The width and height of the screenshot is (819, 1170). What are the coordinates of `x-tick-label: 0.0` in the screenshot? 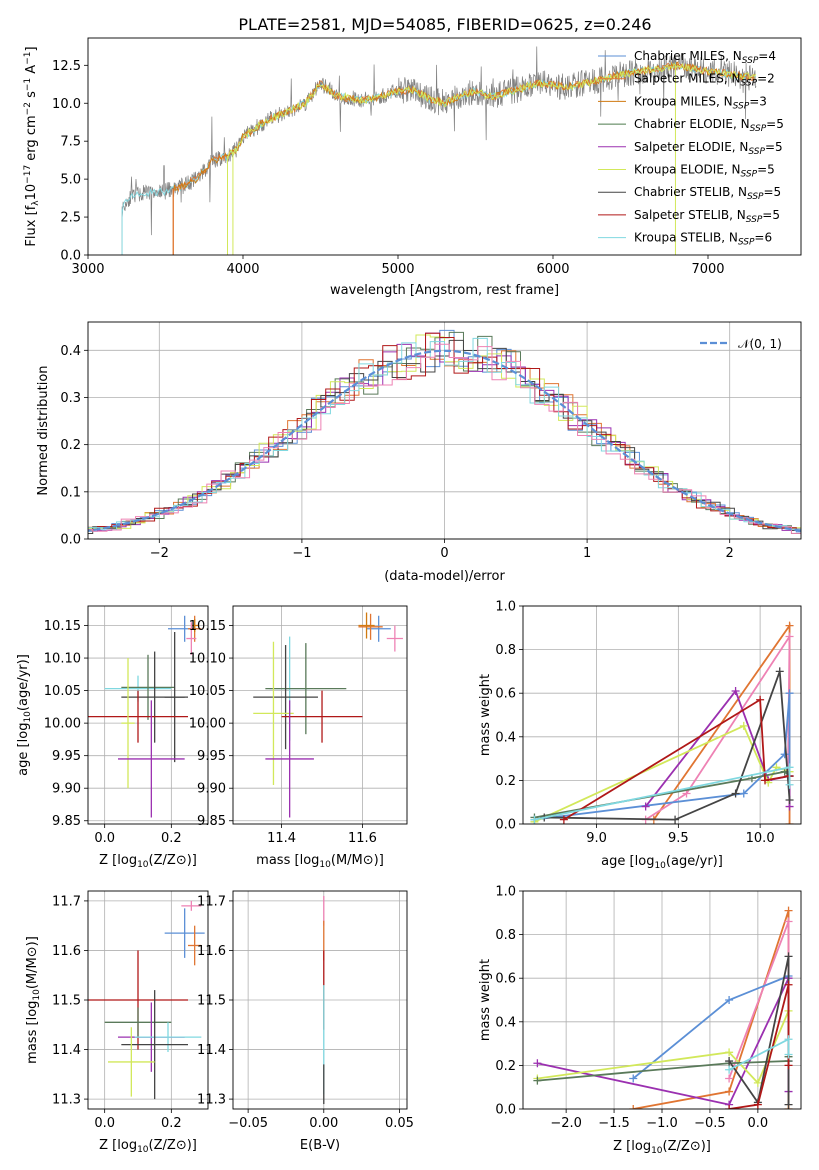 It's located at (104, 838).